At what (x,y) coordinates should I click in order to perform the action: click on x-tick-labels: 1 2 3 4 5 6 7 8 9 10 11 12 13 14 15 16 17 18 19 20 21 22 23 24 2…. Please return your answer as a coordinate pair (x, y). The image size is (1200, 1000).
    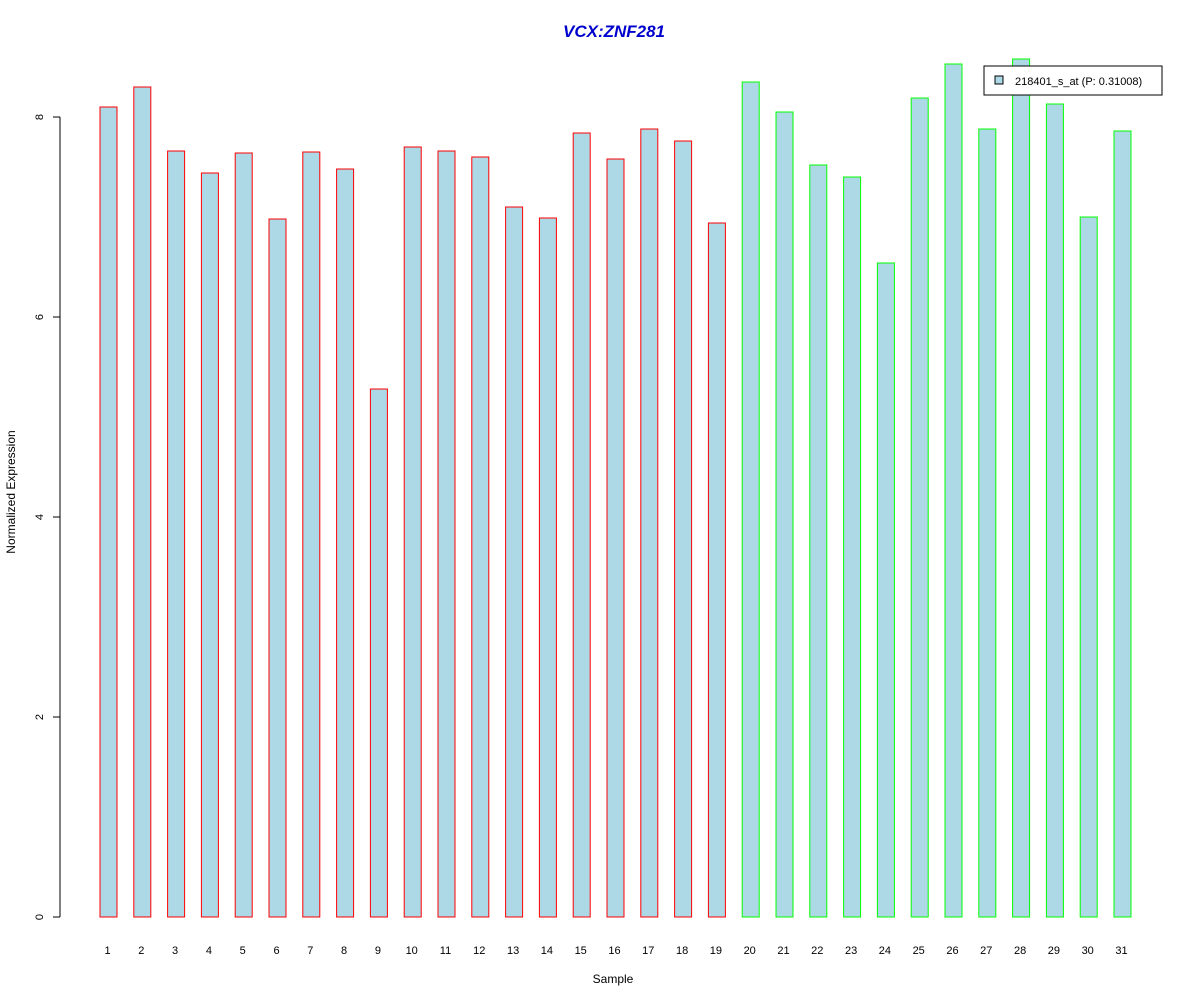
    Looking at the image, I should click on (615, 951).